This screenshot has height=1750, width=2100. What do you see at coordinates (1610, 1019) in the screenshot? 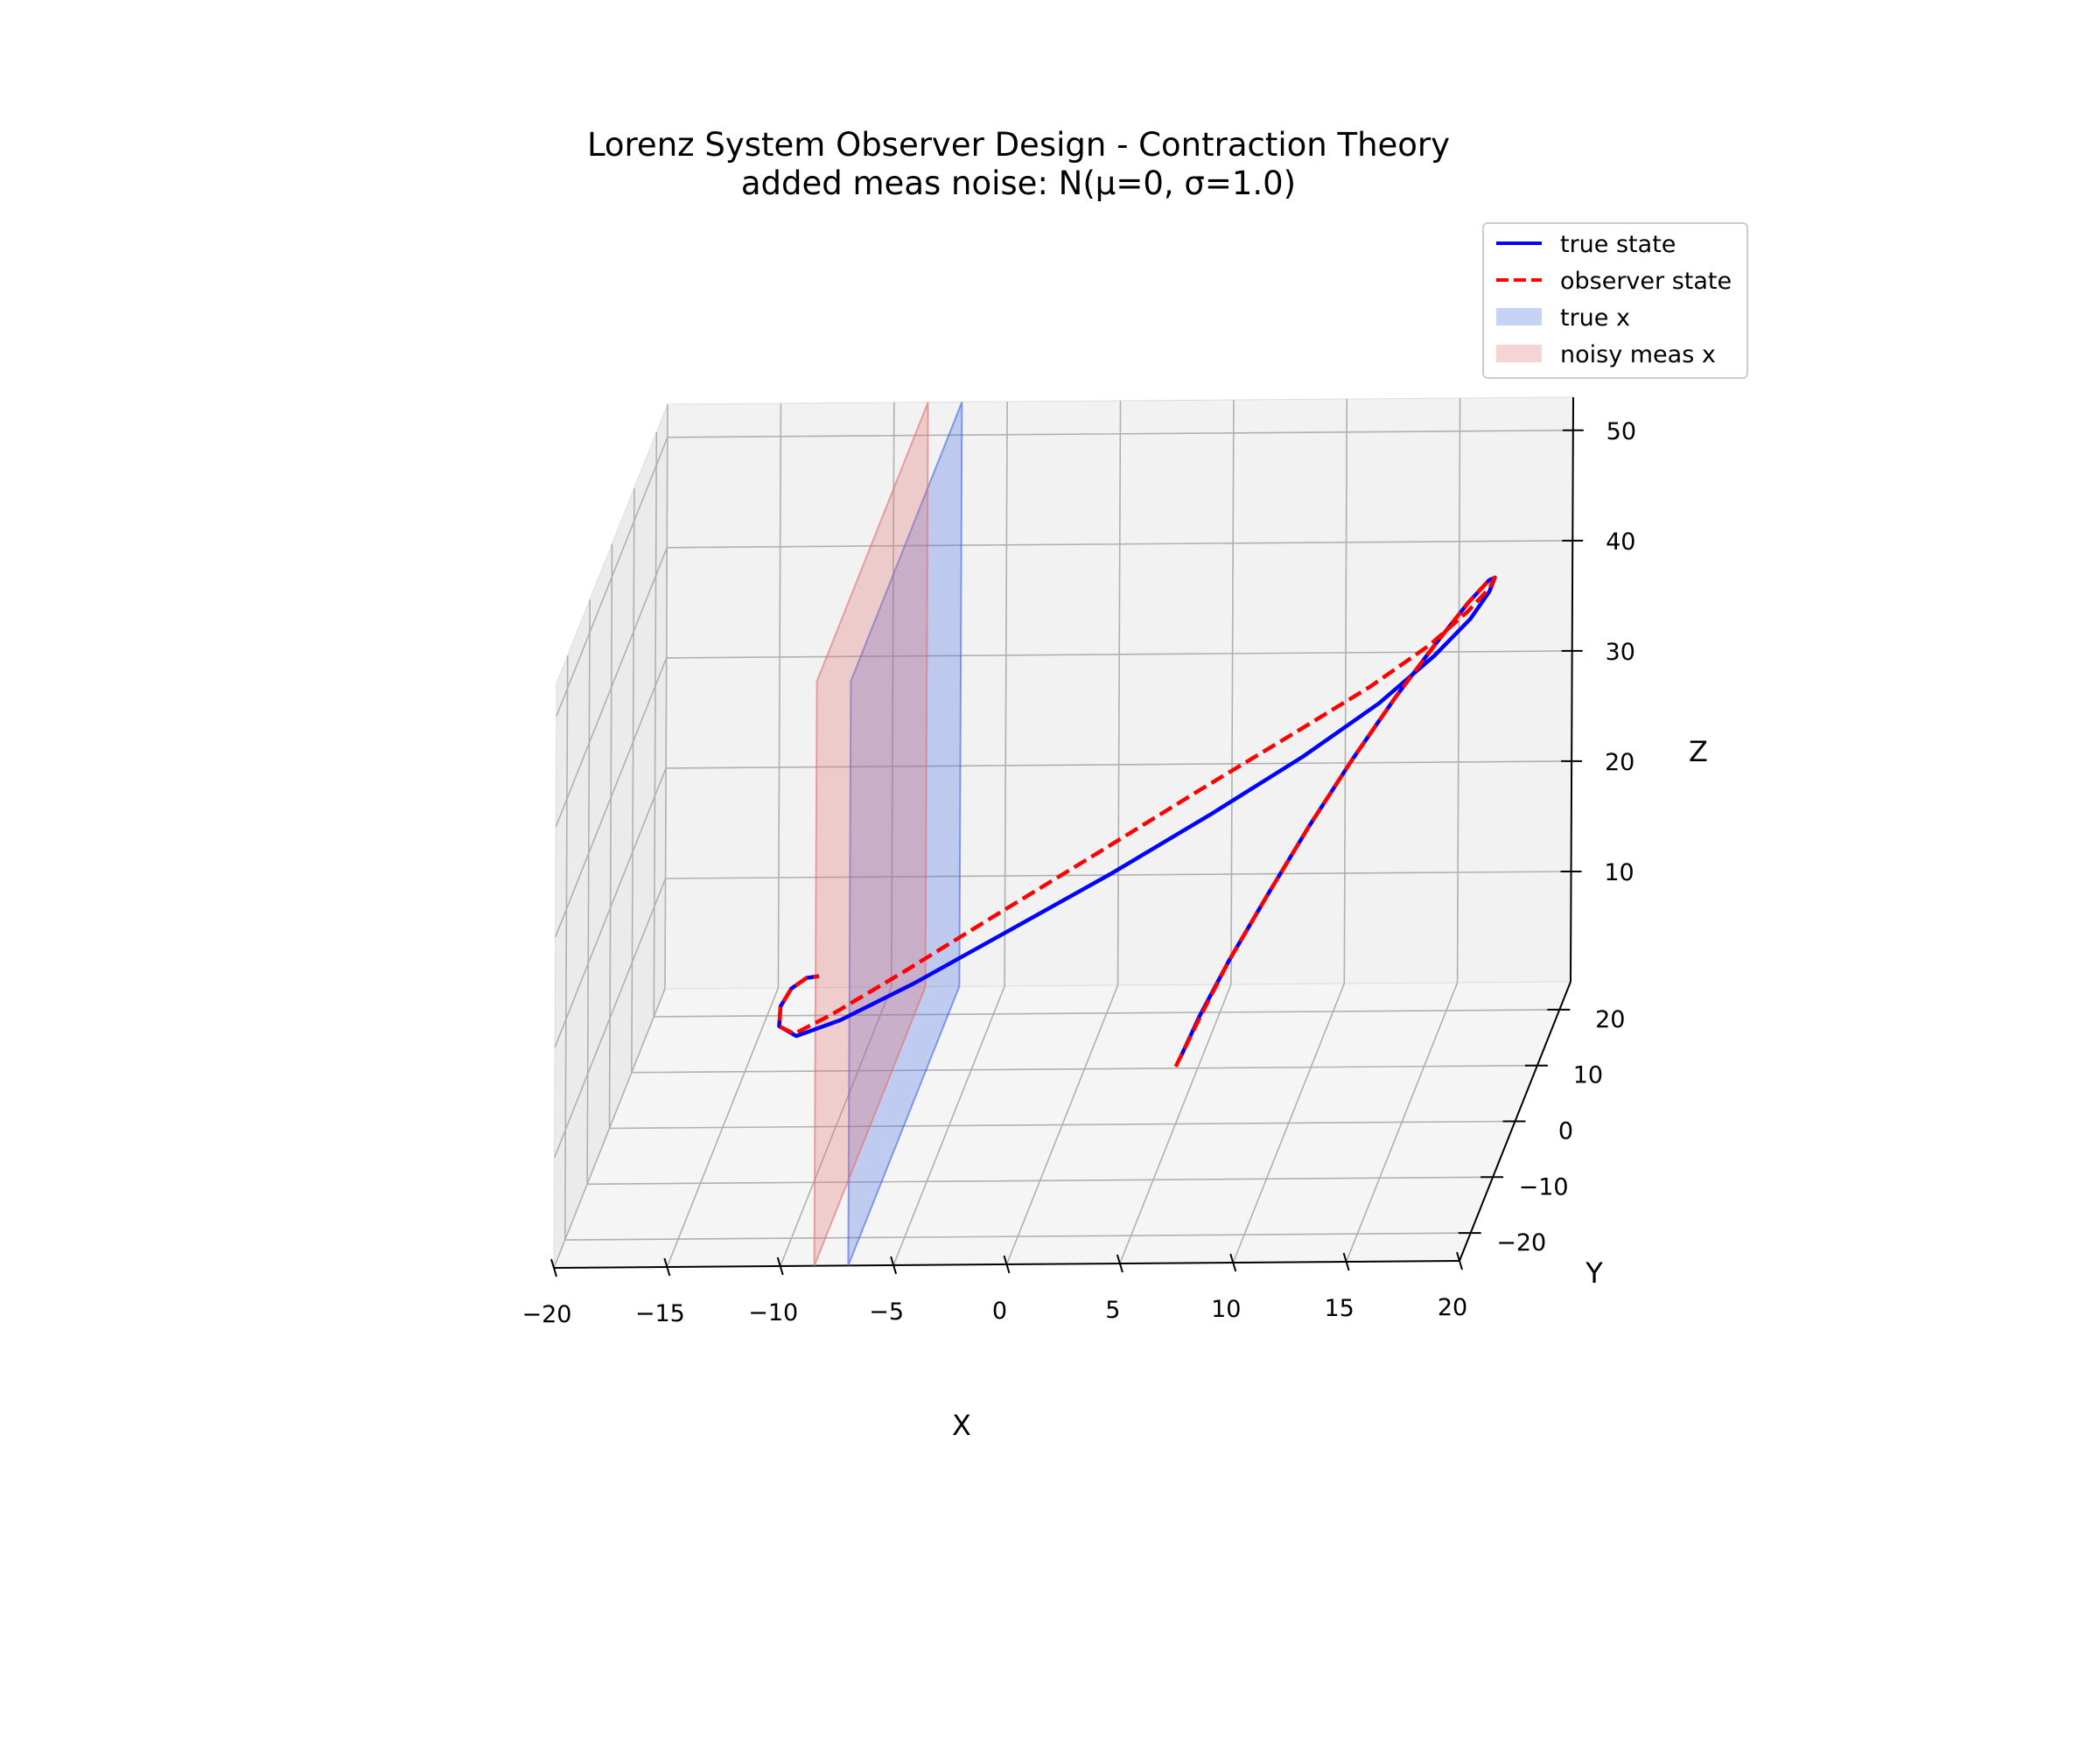
I see `y-tick-label: 20` at bounding box center [1610, 1019].